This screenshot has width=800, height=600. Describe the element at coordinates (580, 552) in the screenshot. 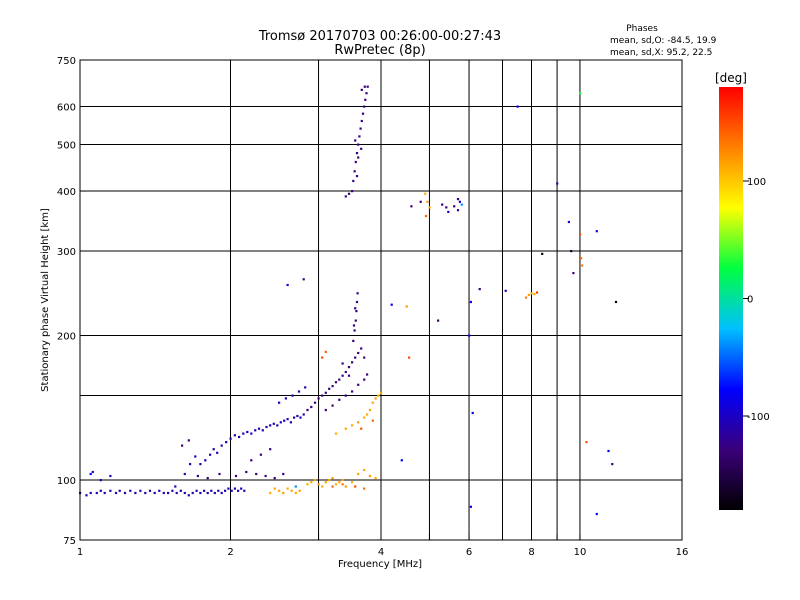

I see `x-tick-label: 10` at that location.